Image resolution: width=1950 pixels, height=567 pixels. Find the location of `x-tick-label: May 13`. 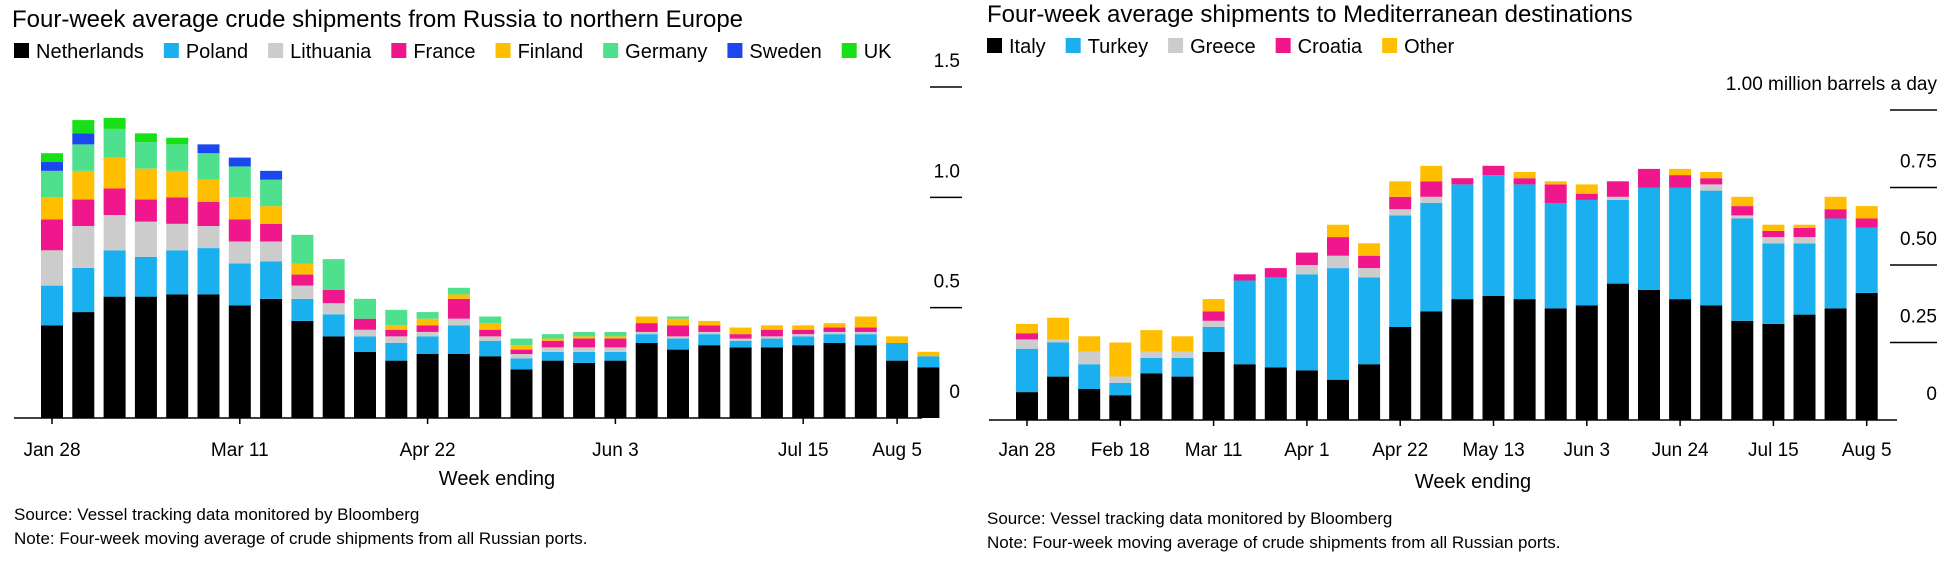

x-tick-label: May 13 is located at coordinates (1493, 450).